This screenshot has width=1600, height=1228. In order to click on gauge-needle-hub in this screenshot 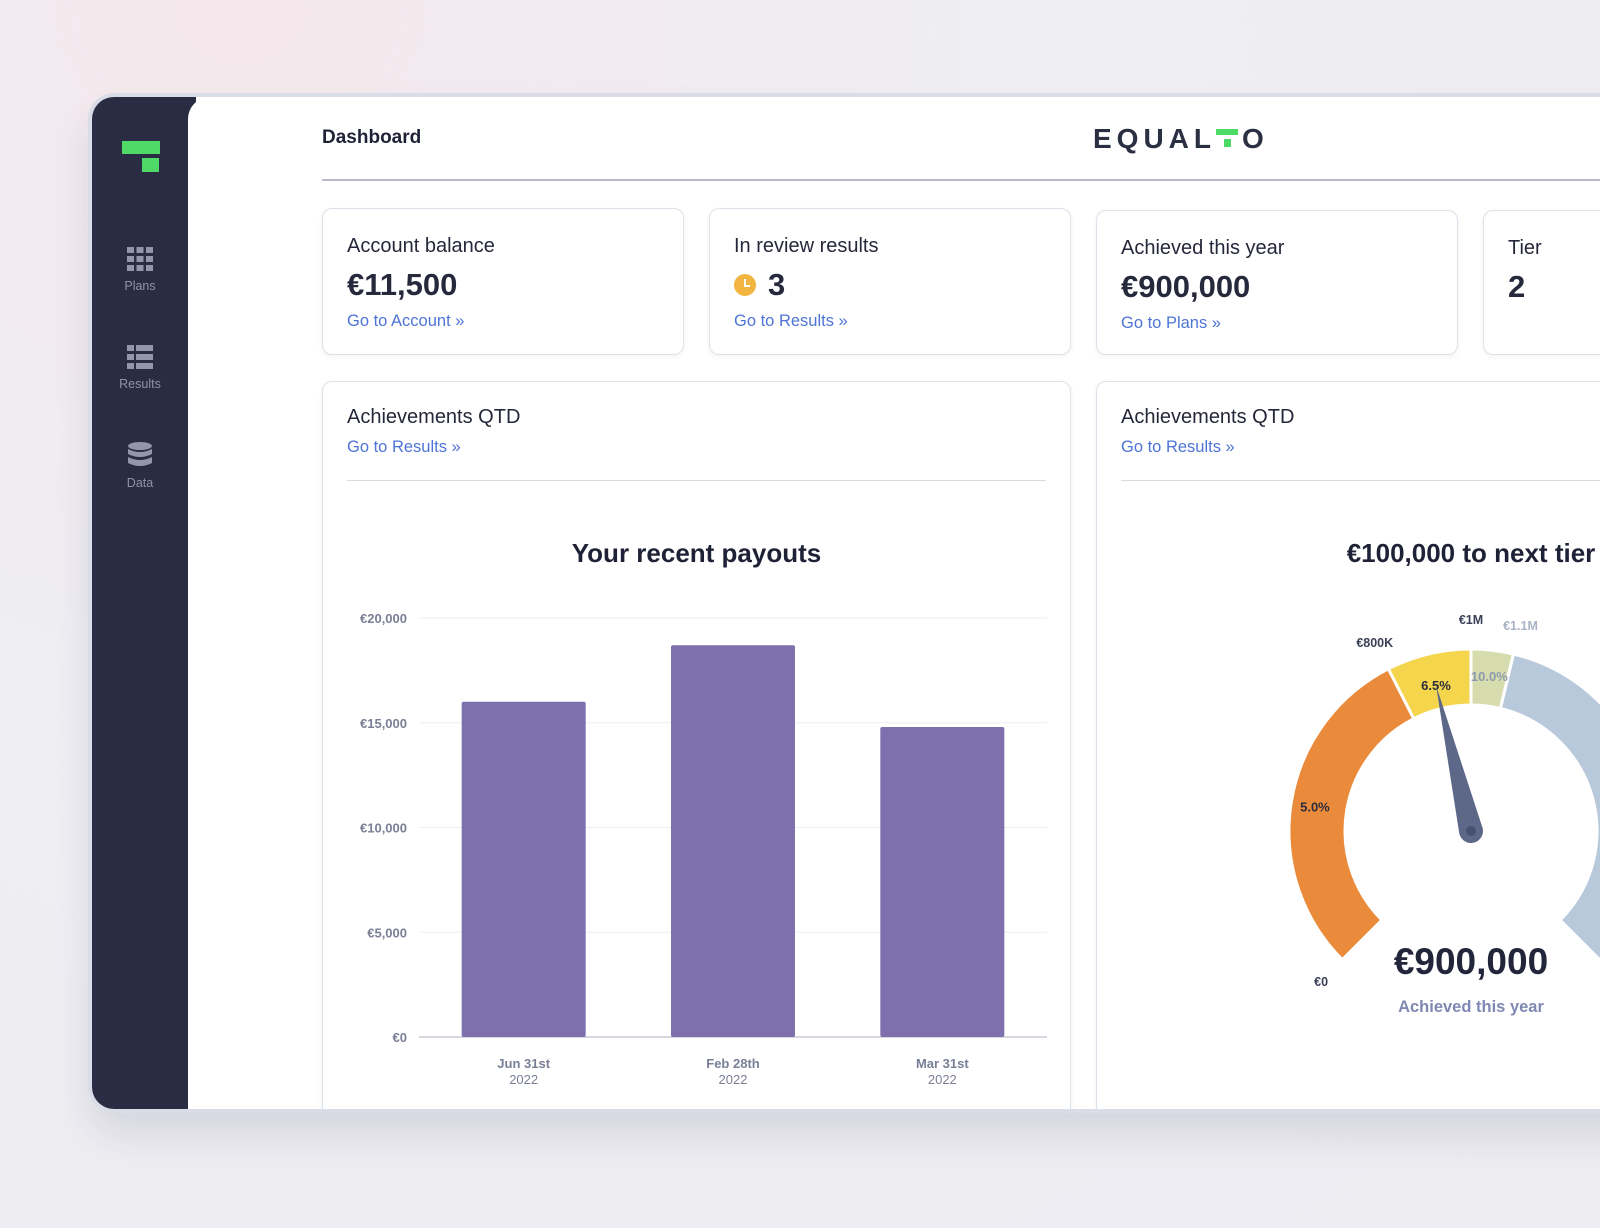, I will do `click(1471, 831)`.